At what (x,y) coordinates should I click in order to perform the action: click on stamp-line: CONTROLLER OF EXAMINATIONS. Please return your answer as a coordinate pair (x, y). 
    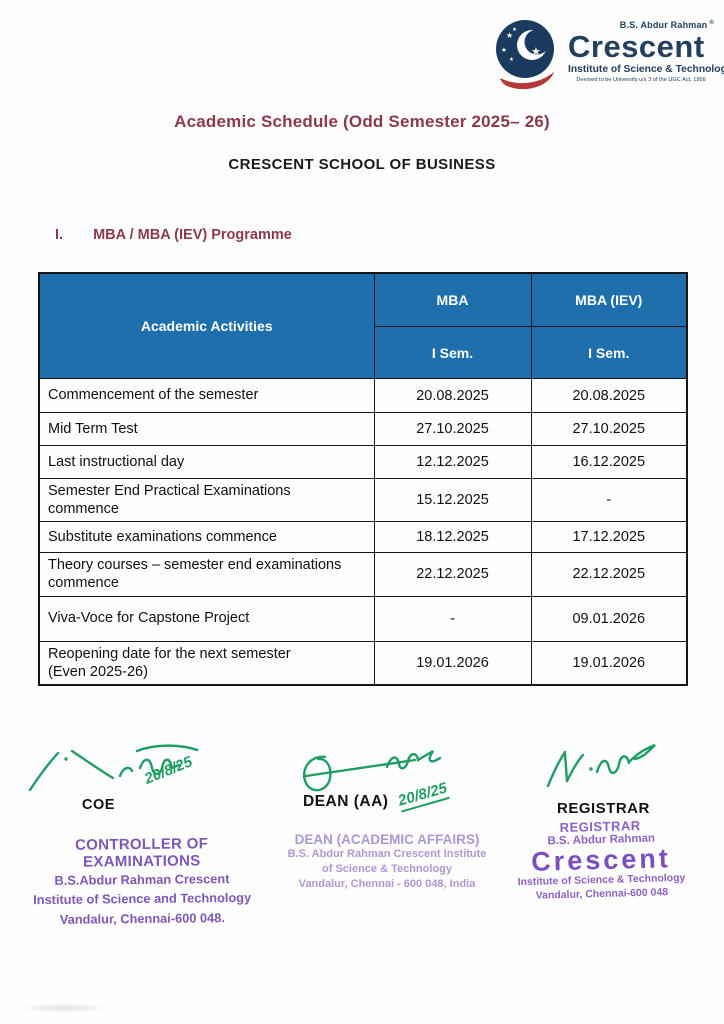
    Looking at the image, I should click on (141, 853).